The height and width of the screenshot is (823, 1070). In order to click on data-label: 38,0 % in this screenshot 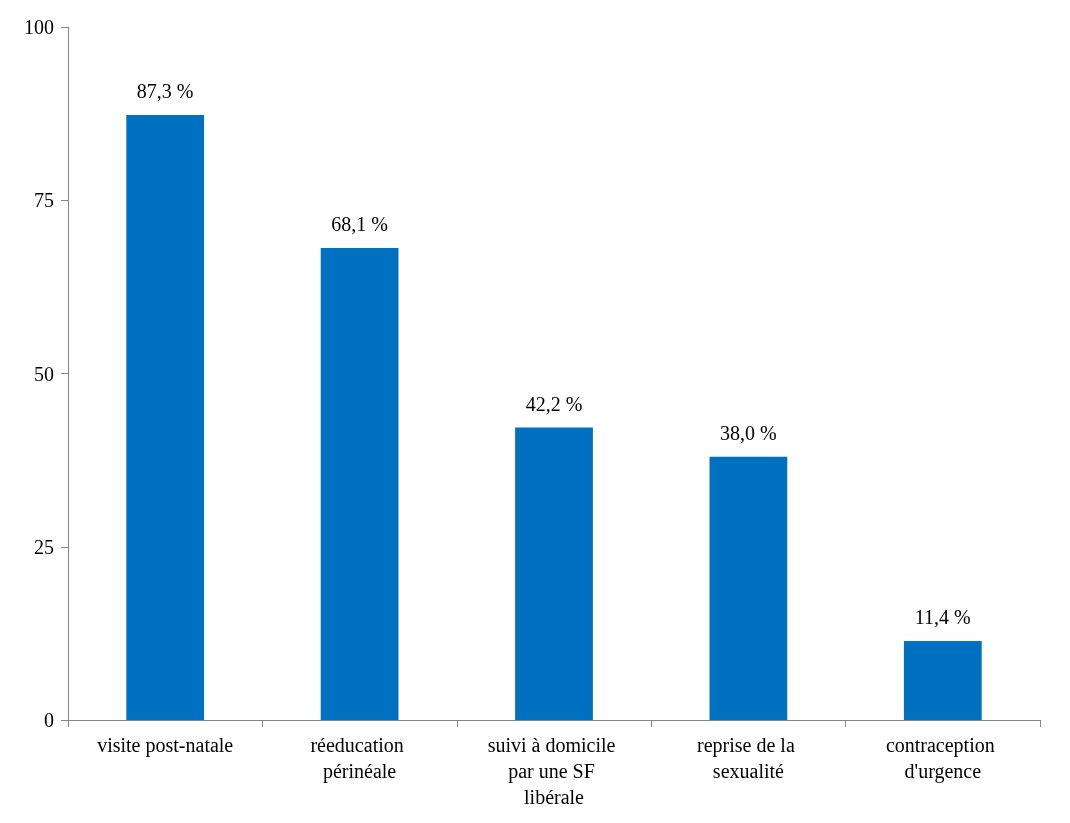, I will do `click(748, 432)`.